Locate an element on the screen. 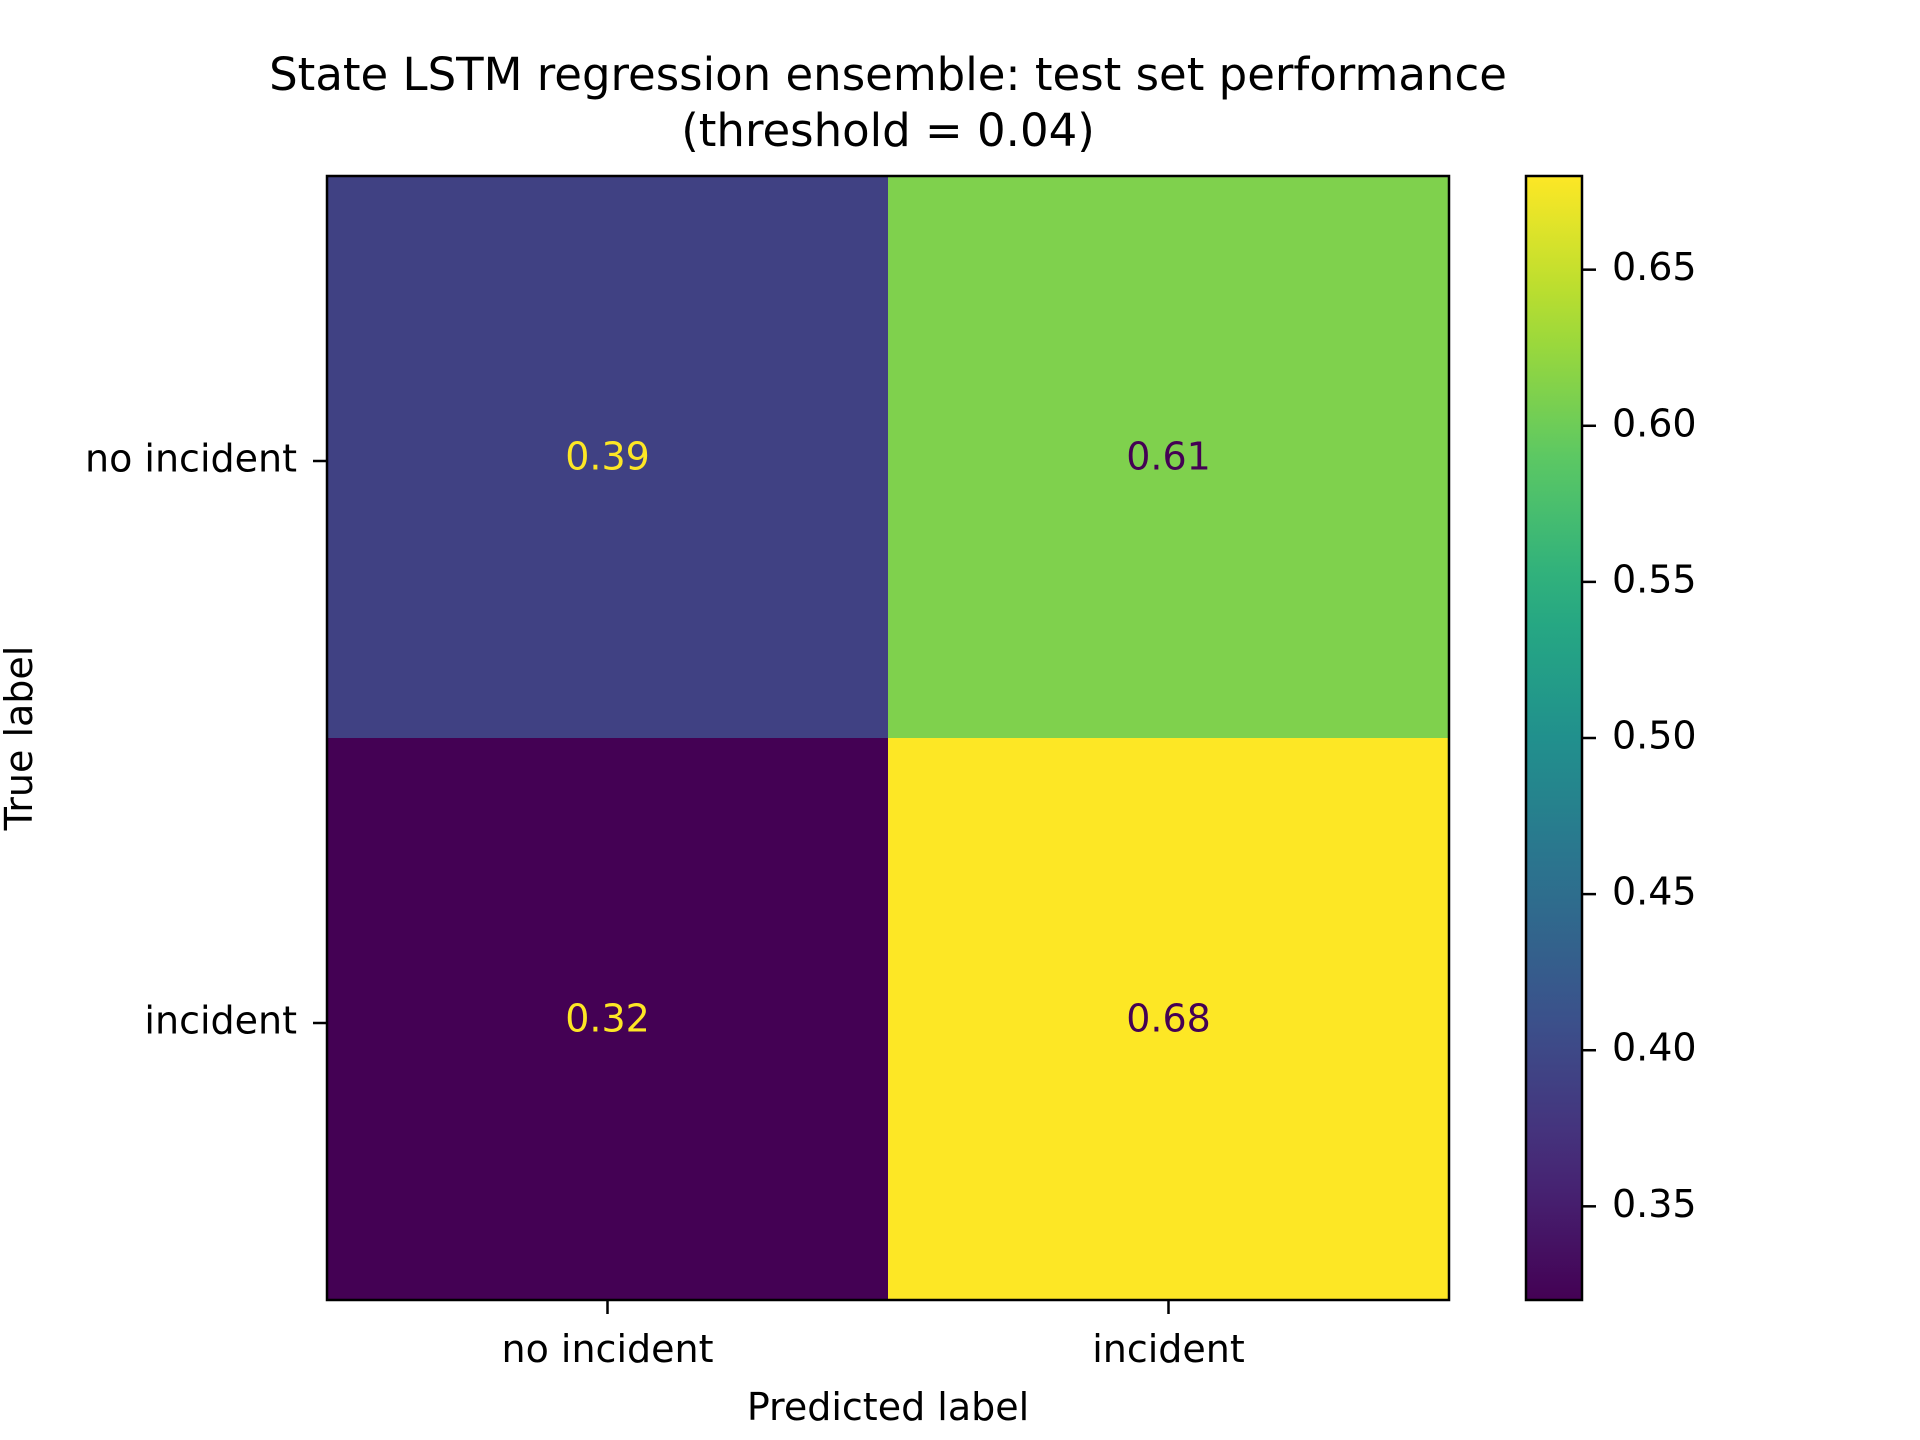 Image resolution: width=1920 pixels, height=1440 pixels. cell-value-label: 0.32 is located at coordinates (607, 1019).